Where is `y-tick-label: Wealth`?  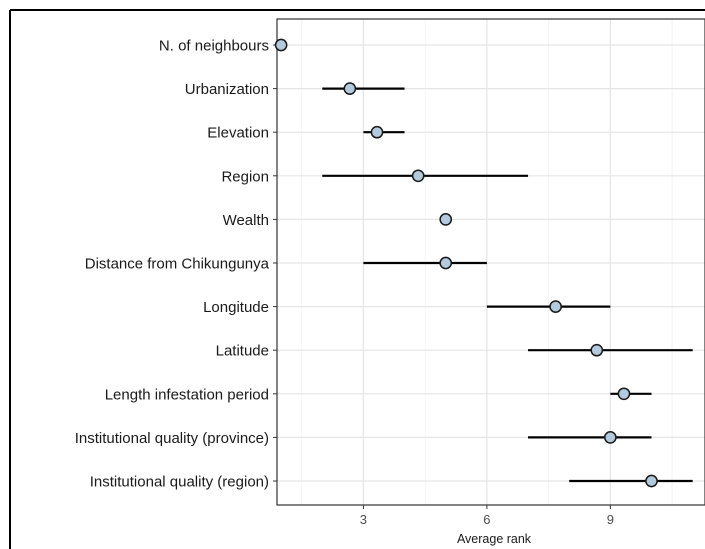
y-tick-label: Wealth is located at coordinates (246, 220).